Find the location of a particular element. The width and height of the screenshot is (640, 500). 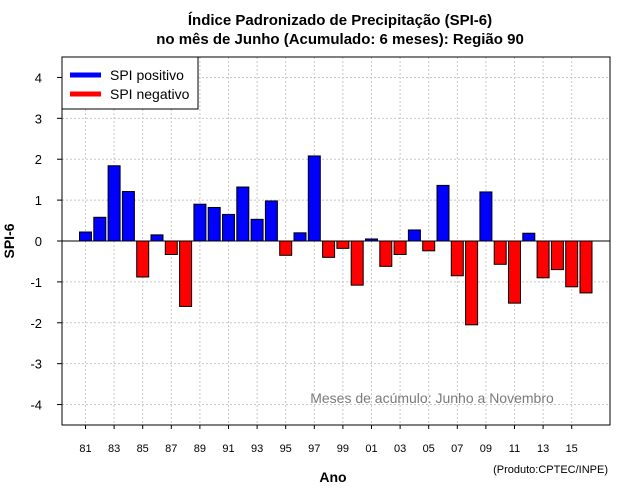

bar-2007 is located at coordinates (457, 258).